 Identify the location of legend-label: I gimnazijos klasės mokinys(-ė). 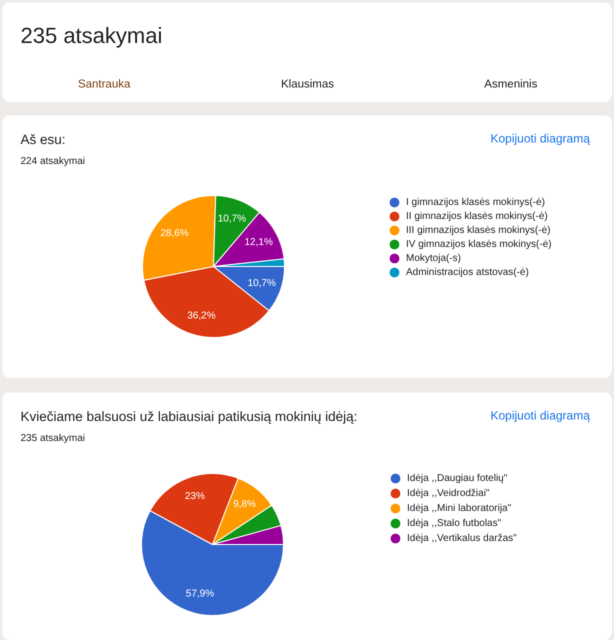
(475, 202).